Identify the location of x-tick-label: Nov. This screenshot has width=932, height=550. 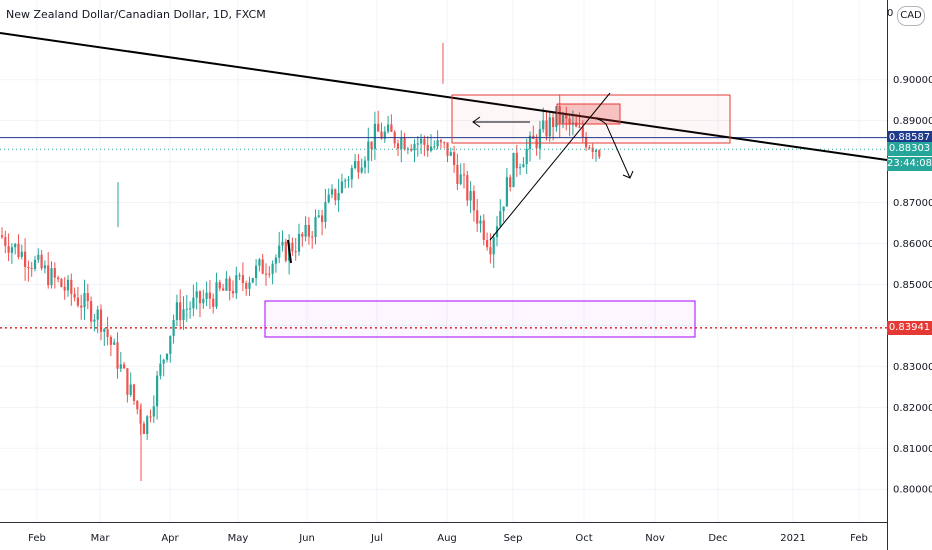
(655, 538).